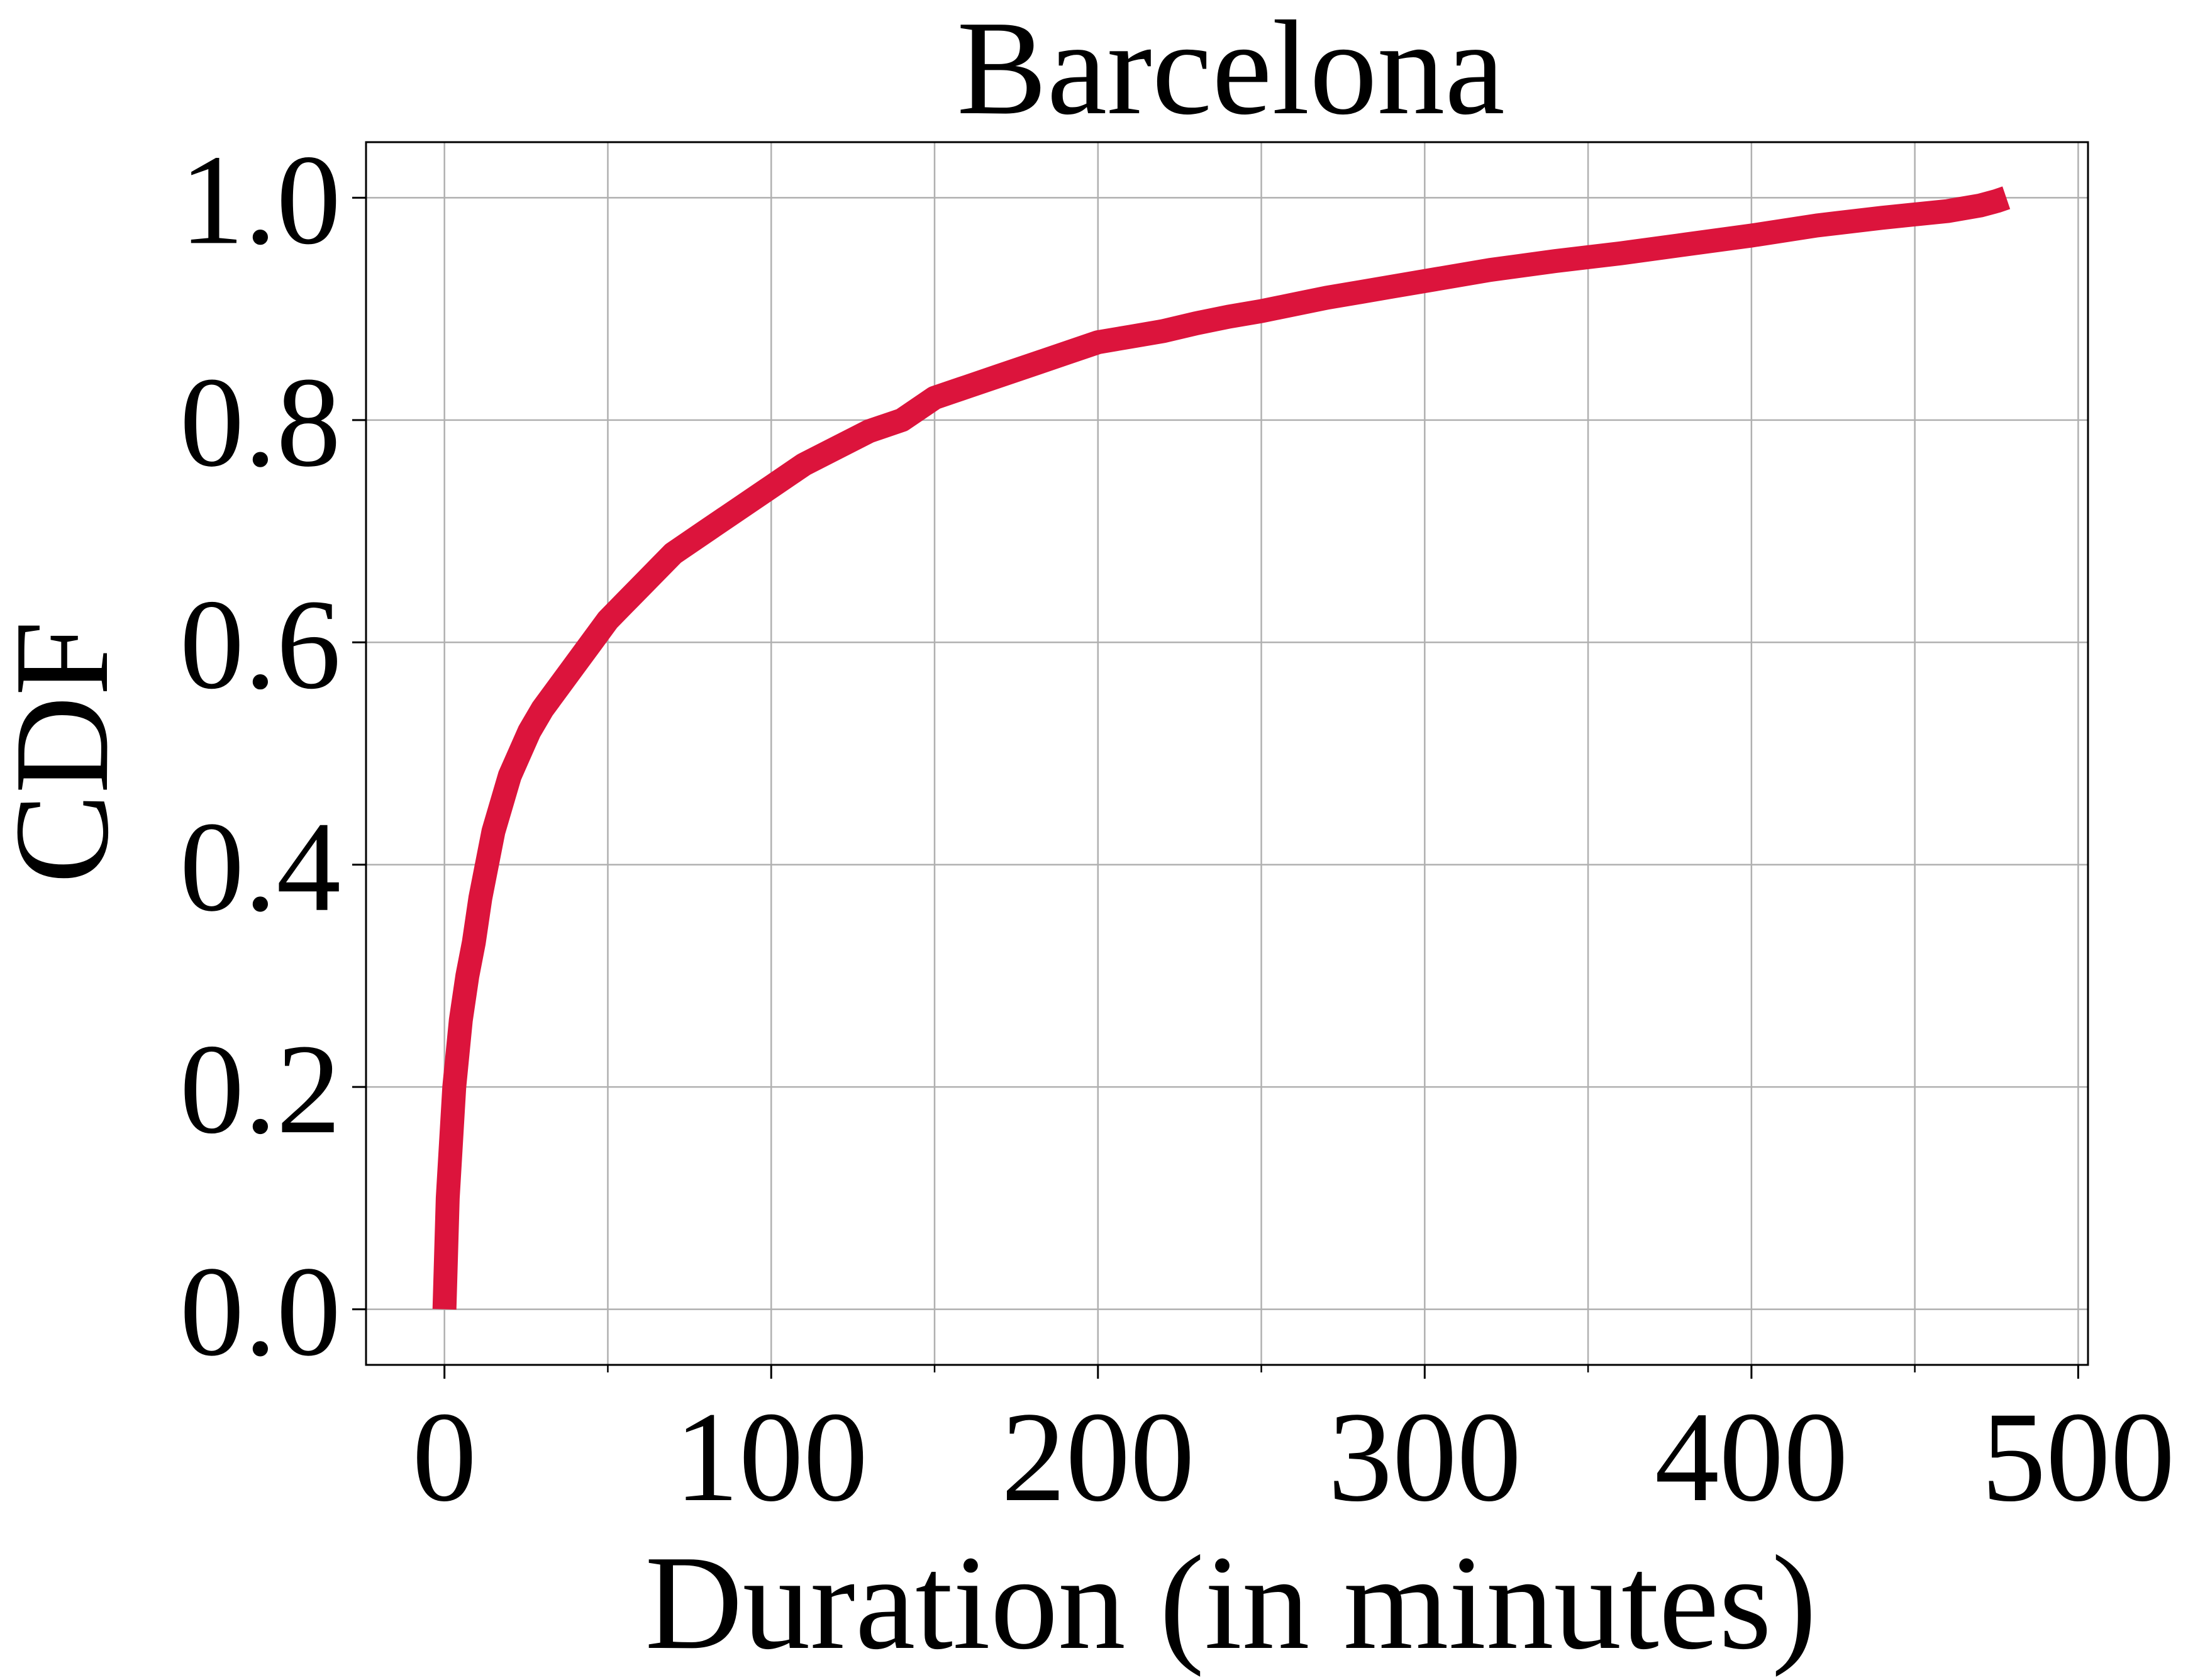 The width and height of the screenshot is (2188, 1680). Describe the element at coordinates (1231, 1602) in the screenshot. I see `x-axis-title: Duration (in minutes)` at that location.